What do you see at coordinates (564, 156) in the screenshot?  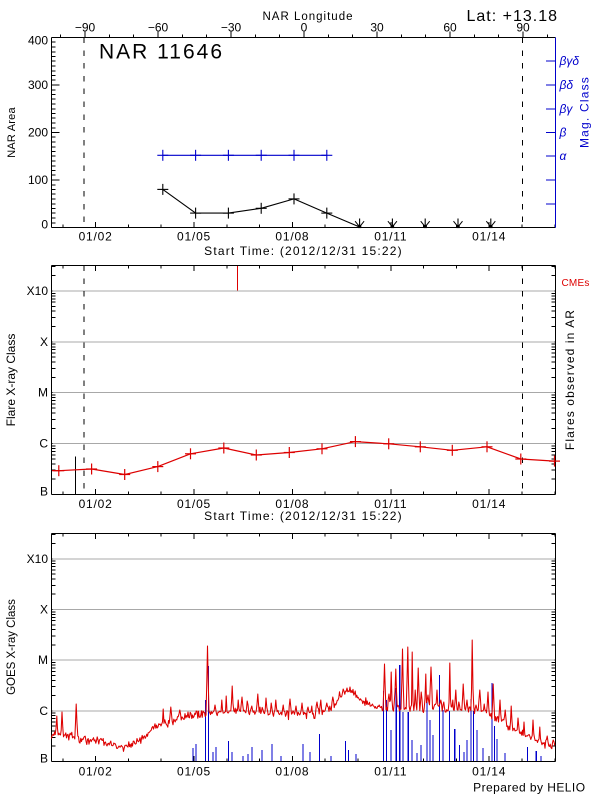 I see `svg-text: α` at bounding box center [564, 156].